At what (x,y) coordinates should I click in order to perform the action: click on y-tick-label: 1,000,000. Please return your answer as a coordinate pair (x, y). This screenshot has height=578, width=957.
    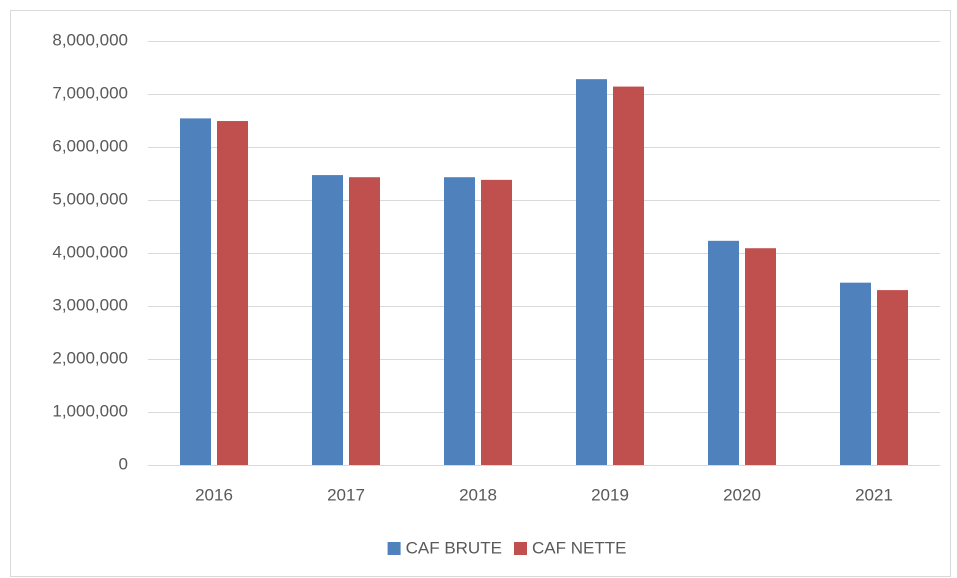
    Looking at the image, I should click on (90, 410).